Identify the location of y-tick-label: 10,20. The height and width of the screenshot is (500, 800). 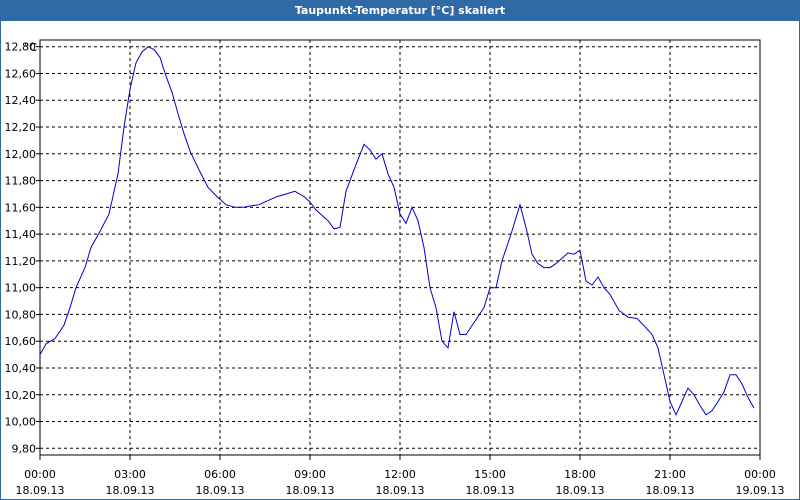
(21, 395).